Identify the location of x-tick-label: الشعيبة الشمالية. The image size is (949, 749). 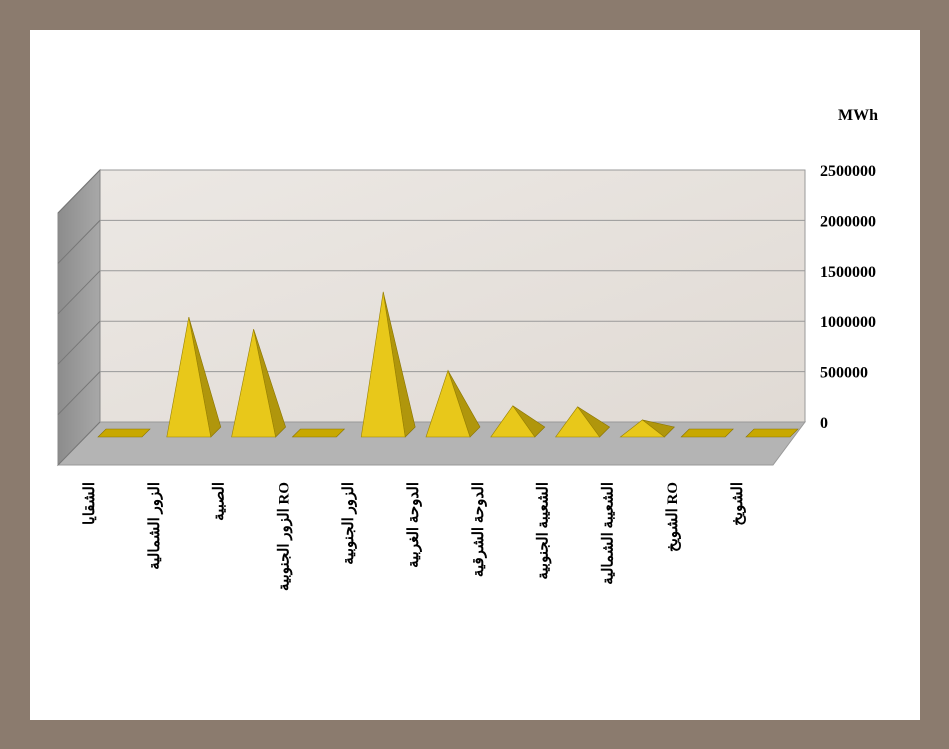
(608, 533).